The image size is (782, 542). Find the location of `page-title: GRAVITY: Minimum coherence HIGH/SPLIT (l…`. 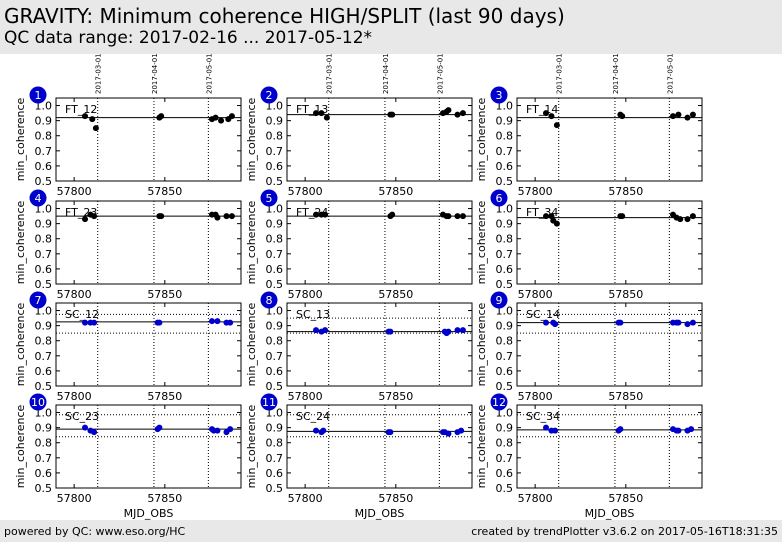

page-title: GRAVITY: Minimum coherence HIGH/SPLIT (l… is located at coordinates (284, 16).